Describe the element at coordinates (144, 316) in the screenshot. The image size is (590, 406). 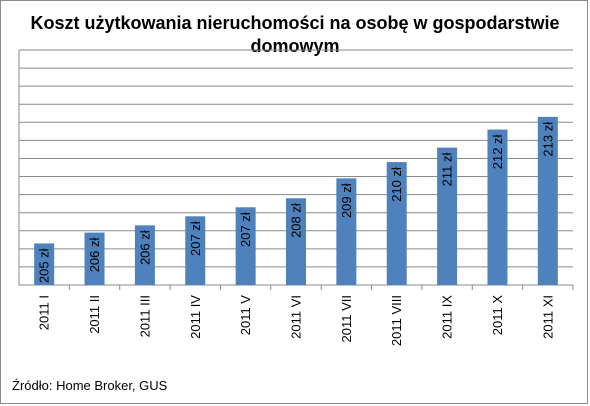
I see `x-tick-label: 2011 III` at that location.